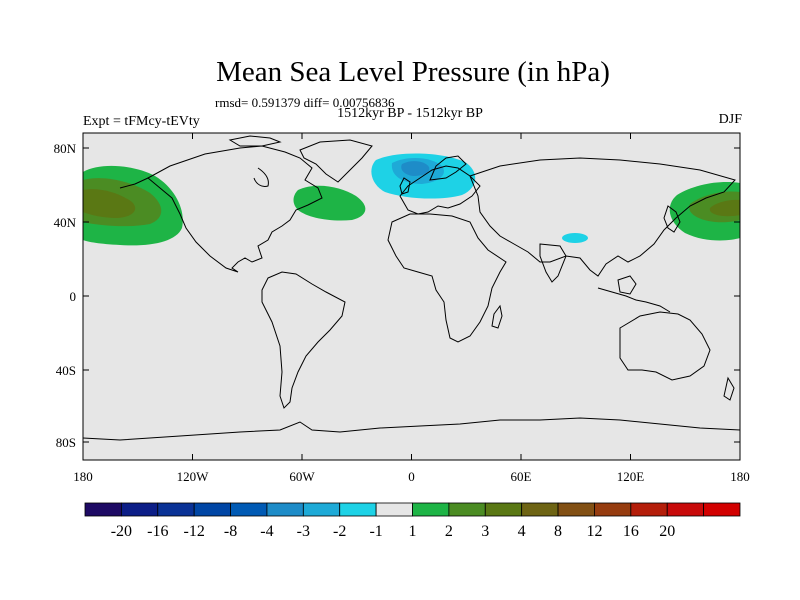  I want to click on coast-scandinavia, so click(448, 168).